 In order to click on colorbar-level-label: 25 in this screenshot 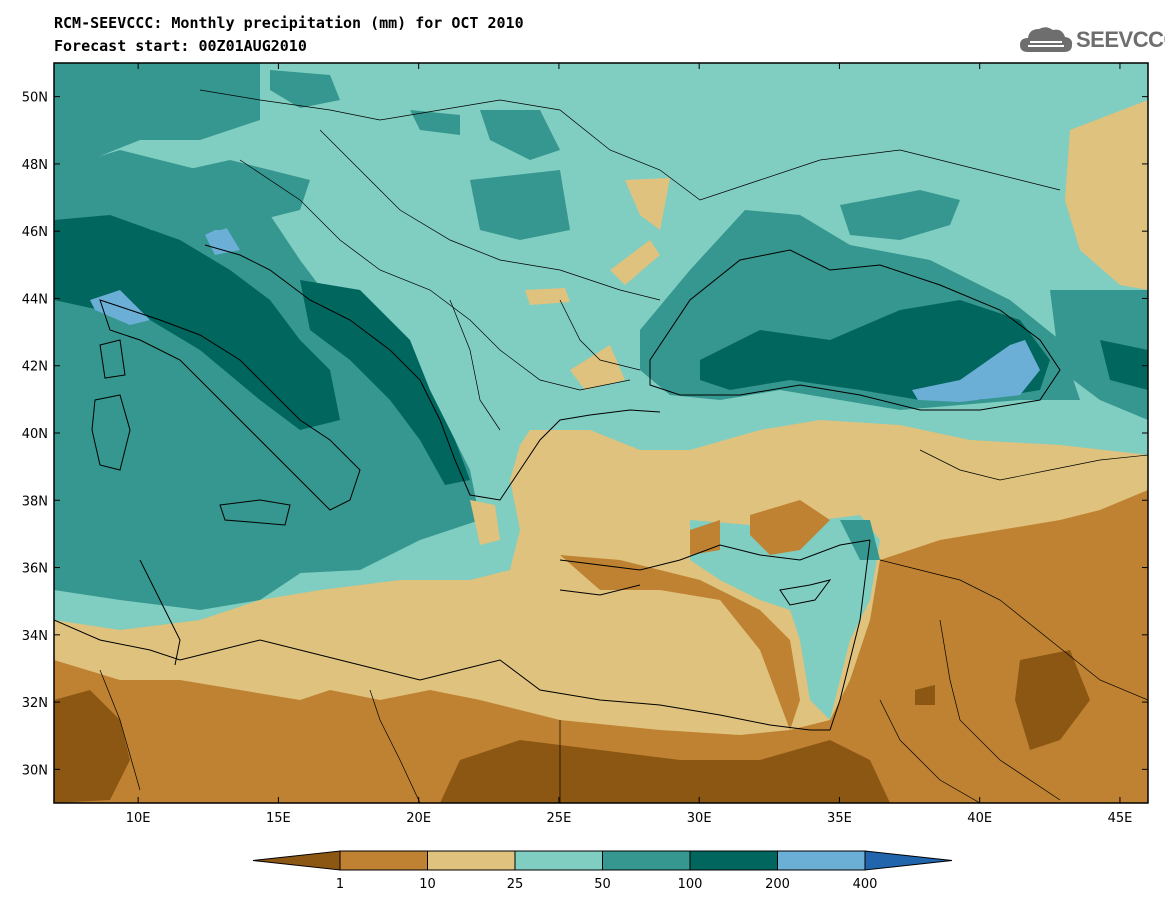, I will do `click(515, 884)`.